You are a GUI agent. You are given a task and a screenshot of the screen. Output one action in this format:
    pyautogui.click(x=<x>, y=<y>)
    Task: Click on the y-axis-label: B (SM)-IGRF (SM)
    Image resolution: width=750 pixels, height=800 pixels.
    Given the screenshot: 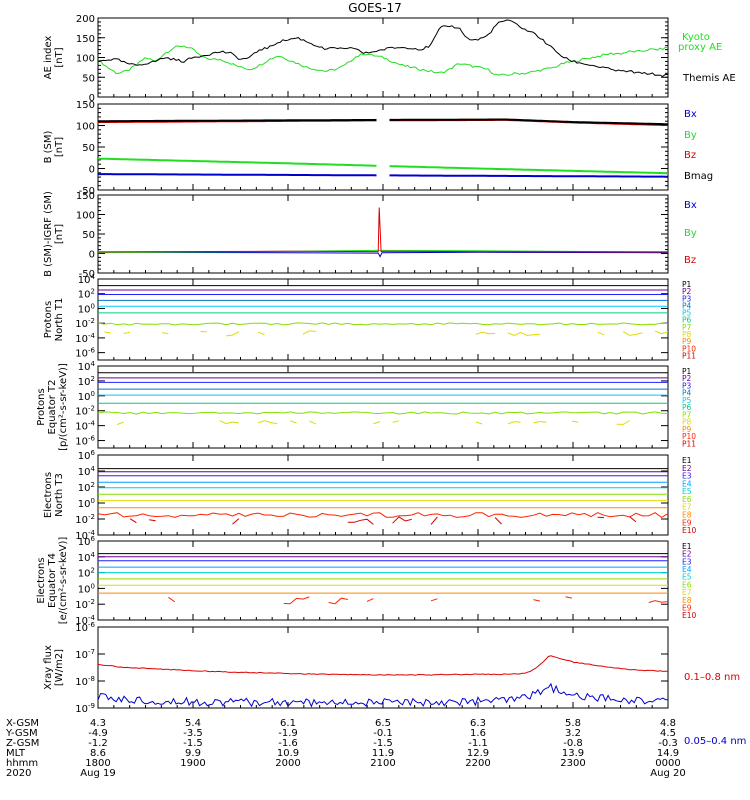 What is the action you would take?
    pyautogui.click(x=48, y=234)
    